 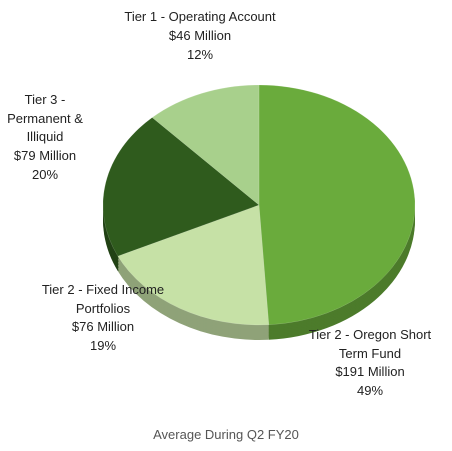 I want to click on slice-percent: 49%, so click(x=370, y=390).